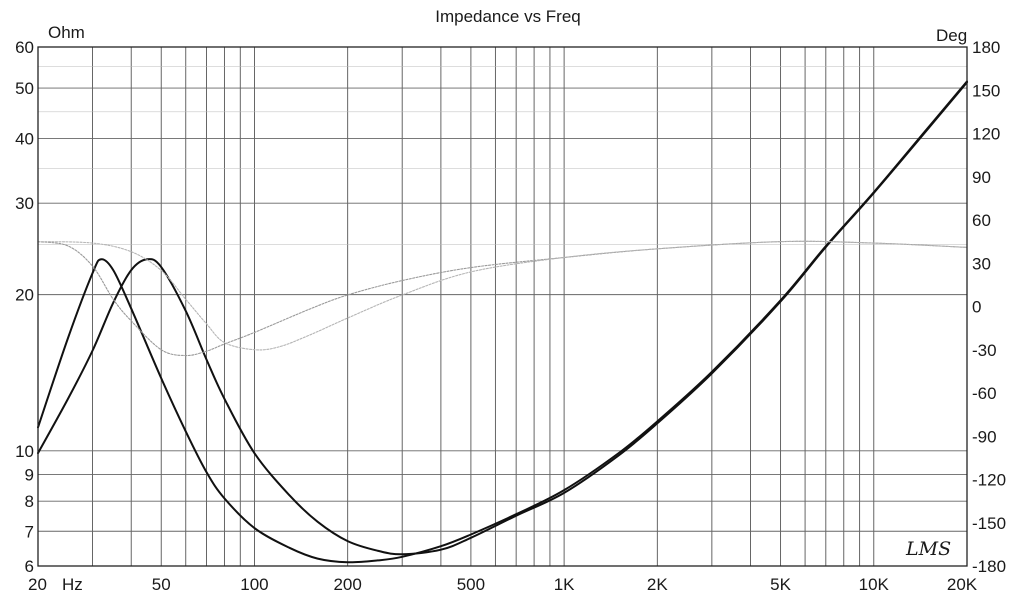 The image size is (1024, 602). Describe the element at coordinates (989, 566) in the screenshot. I see `y2-tick-label: -180` at that location.